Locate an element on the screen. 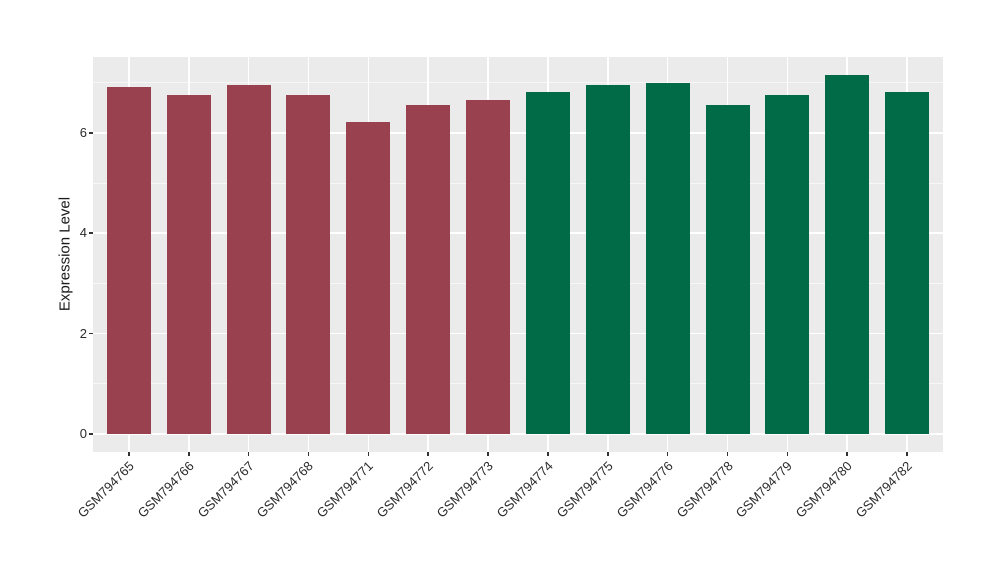 The height and width of the screenshot is (580, 1000). y-tick-label: 4 is located at coordinates (83, 233).